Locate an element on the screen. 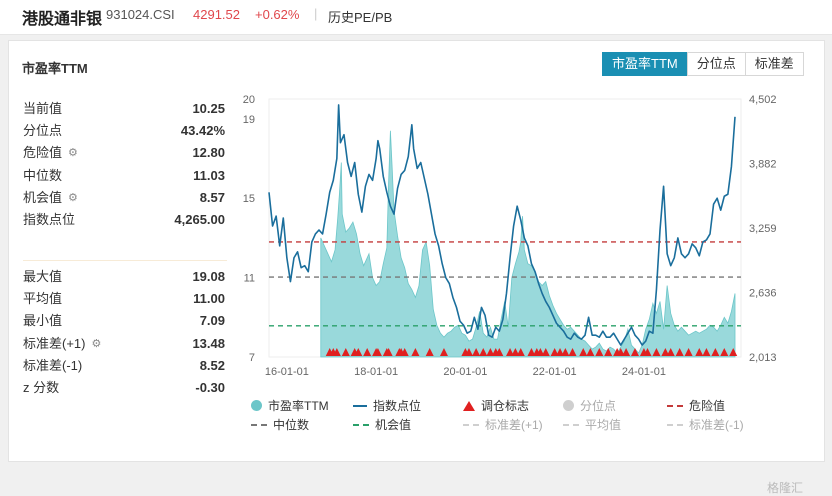  card-title: 市盈率TTM is located at coordinates (55, 68).